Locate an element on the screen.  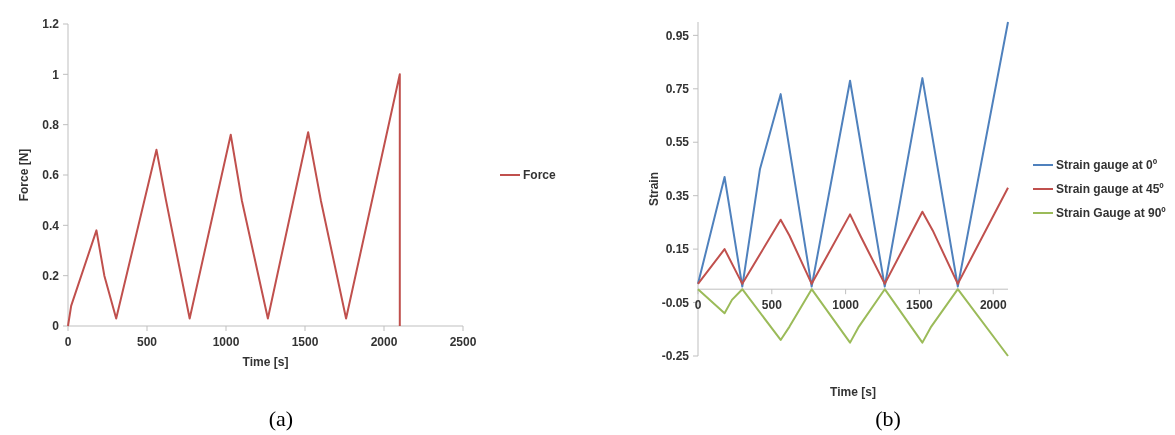
y-tick-label: 0.75 is located at coordinates (677, 89).